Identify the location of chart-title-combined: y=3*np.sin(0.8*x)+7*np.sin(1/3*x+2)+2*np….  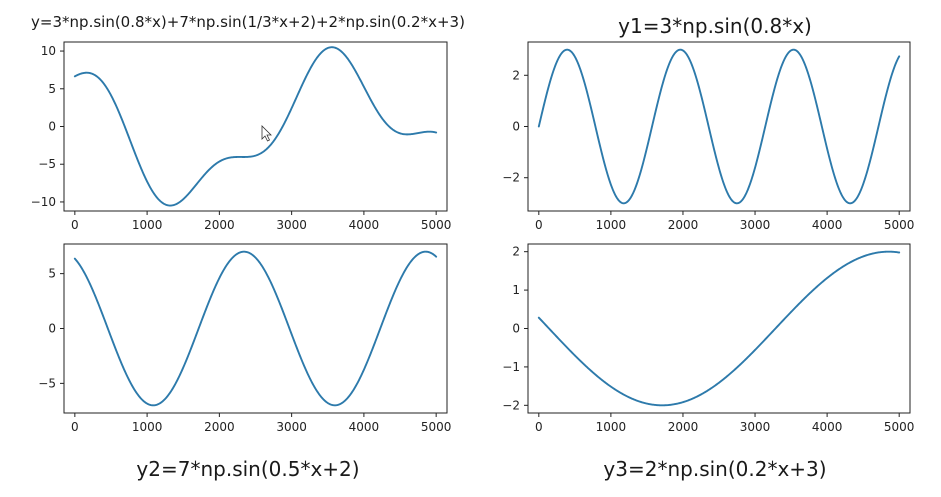
(248, 22).